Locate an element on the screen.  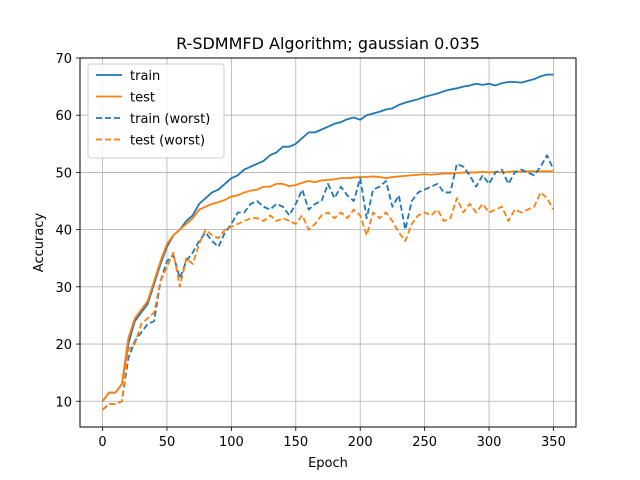
x-tick-label: 250 is located at coordinates (424, 442).